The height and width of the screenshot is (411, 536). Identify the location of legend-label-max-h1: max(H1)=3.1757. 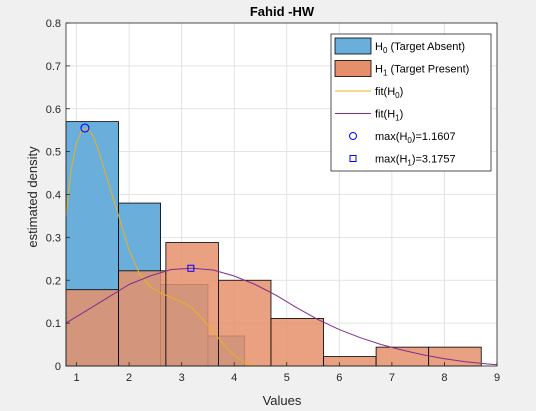
(415, 161).